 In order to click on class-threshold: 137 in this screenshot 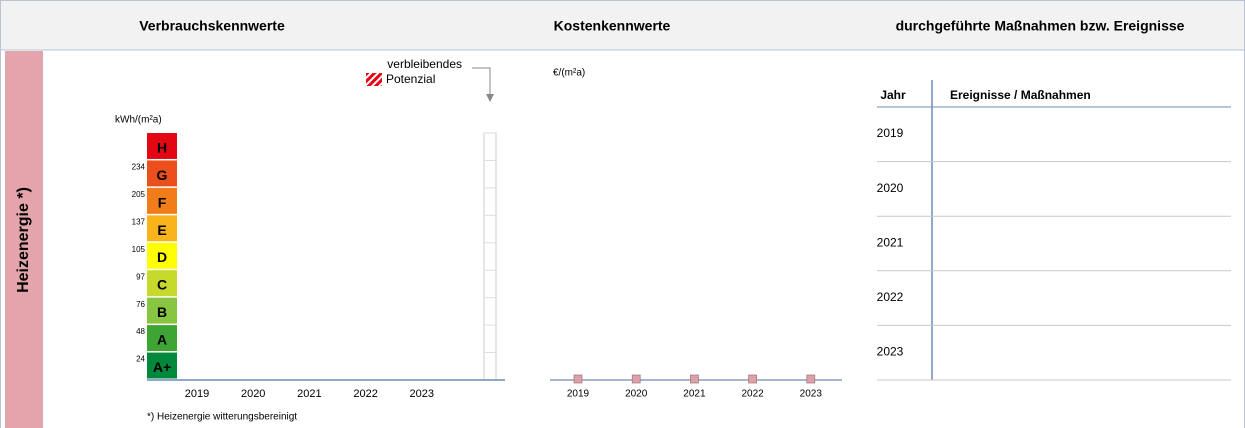, I will do `click(139, 221)`.